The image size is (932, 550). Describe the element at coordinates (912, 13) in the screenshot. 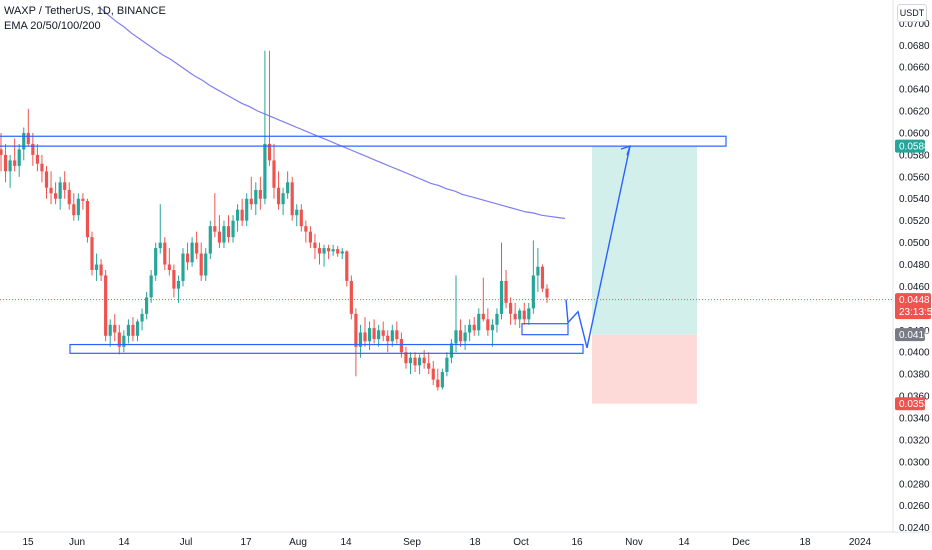

I see `currency-button: USDT` at that location.